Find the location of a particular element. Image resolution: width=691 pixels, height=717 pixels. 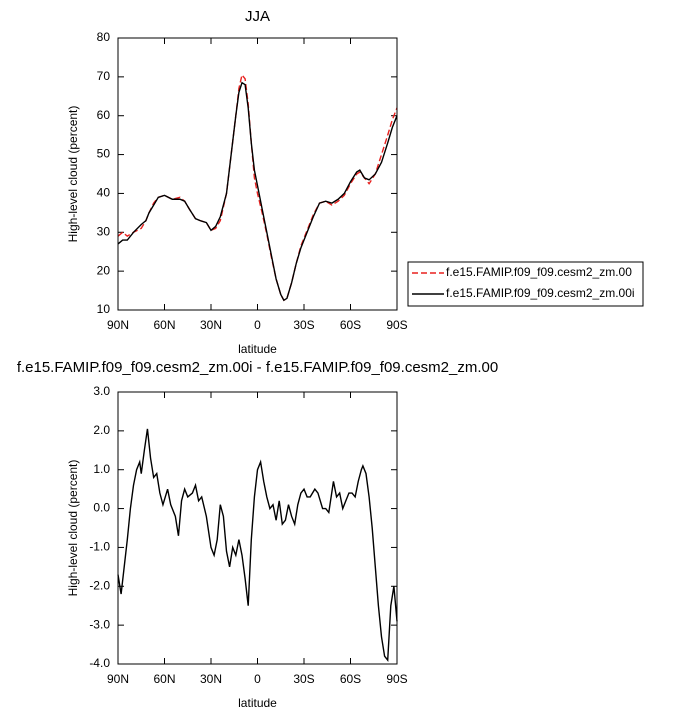

y-tick-label: 0.0 is located at coordinates (101, 508).